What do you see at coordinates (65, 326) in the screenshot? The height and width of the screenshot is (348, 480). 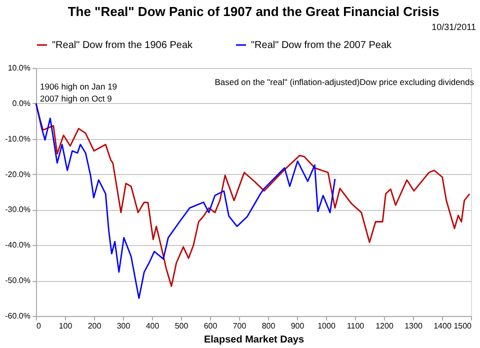 I see `x-tick-label: 100` at bounding box center [65, 326].